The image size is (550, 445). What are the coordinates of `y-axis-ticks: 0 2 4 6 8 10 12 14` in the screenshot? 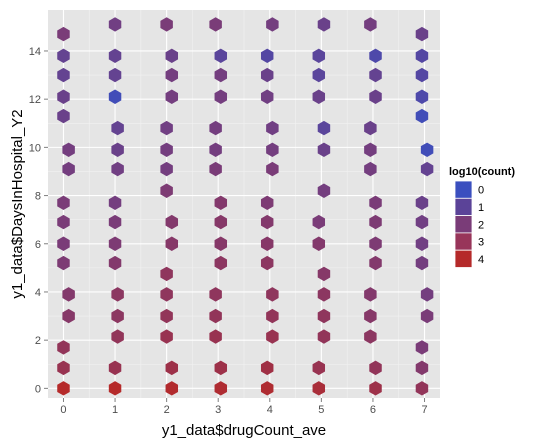 It's located at (38, 220).